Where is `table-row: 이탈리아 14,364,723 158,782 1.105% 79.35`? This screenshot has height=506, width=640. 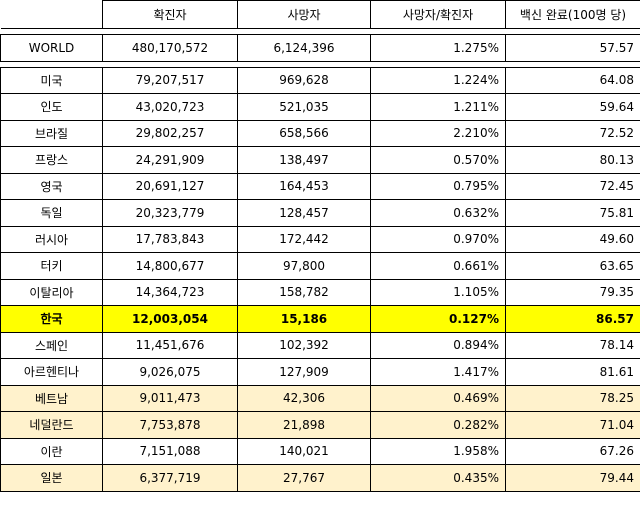 table-row: 이탈리아 14,364,723 158,782 1.105% 79.35 is located at coordinates (320, 292).